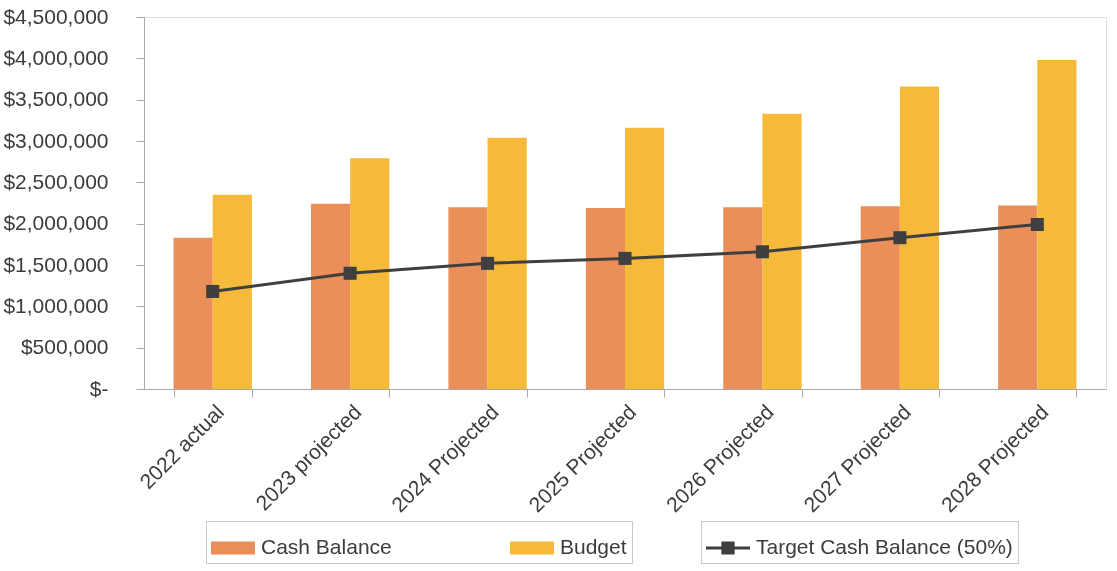 The height and width of the screenshot is (571, 1117). I want to click on y-tick-label: $1,500,000, so click(56, 264).